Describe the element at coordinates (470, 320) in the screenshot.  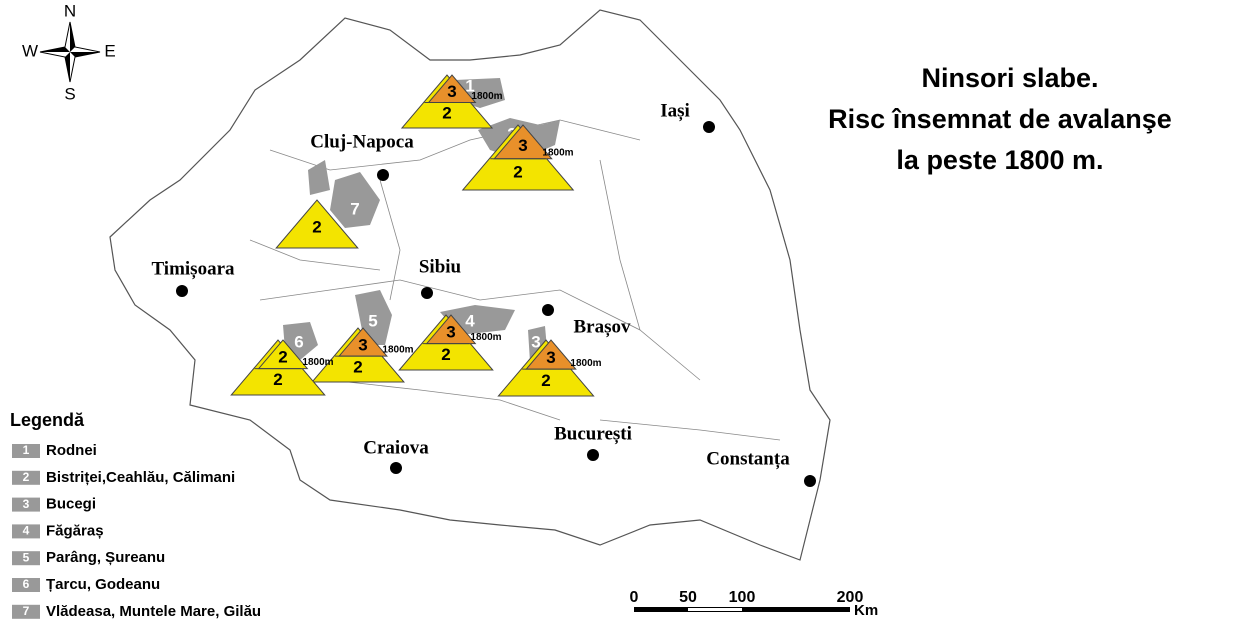
I see `massif-number: 4` at that location.